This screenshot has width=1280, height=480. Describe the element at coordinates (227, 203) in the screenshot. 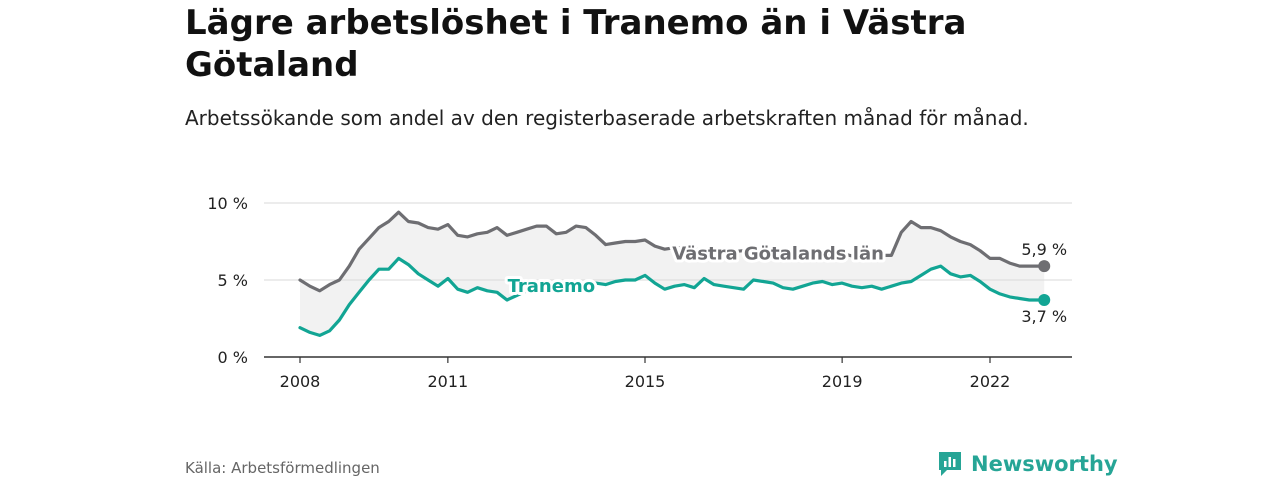

I see `y-tick-label: 10 %` at that location.